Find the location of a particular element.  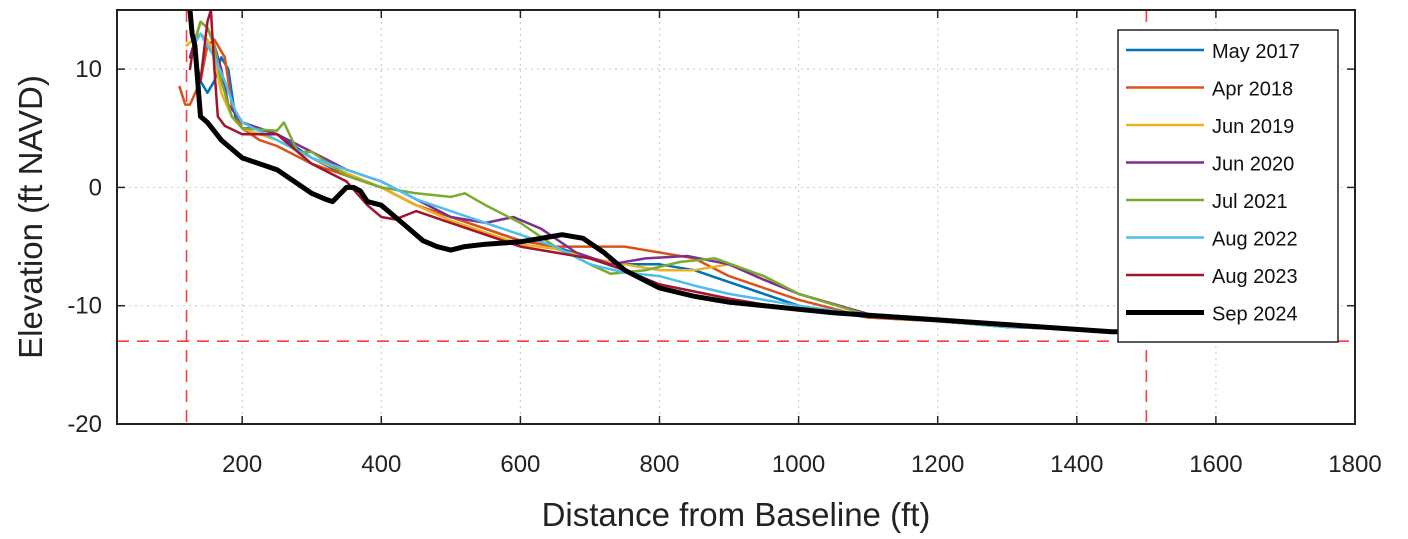

x-tick-label: 800 is located at coordinates (659, 464).